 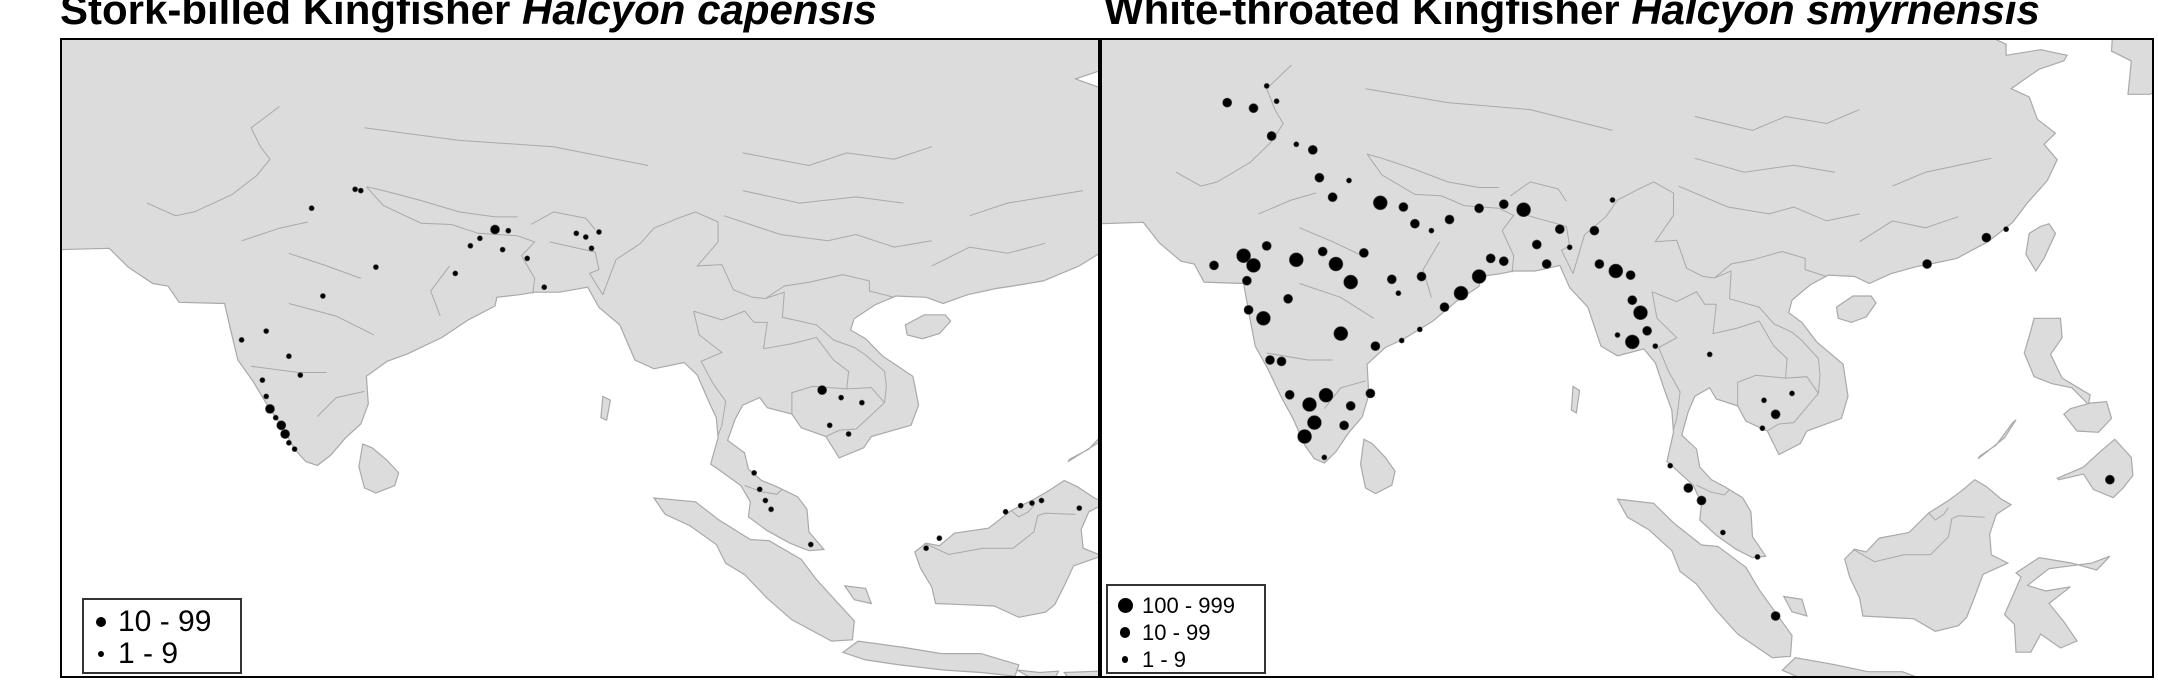 I want to click on left-map-legend: 10 - 99 1 - 9, so click(x=162, y=636).